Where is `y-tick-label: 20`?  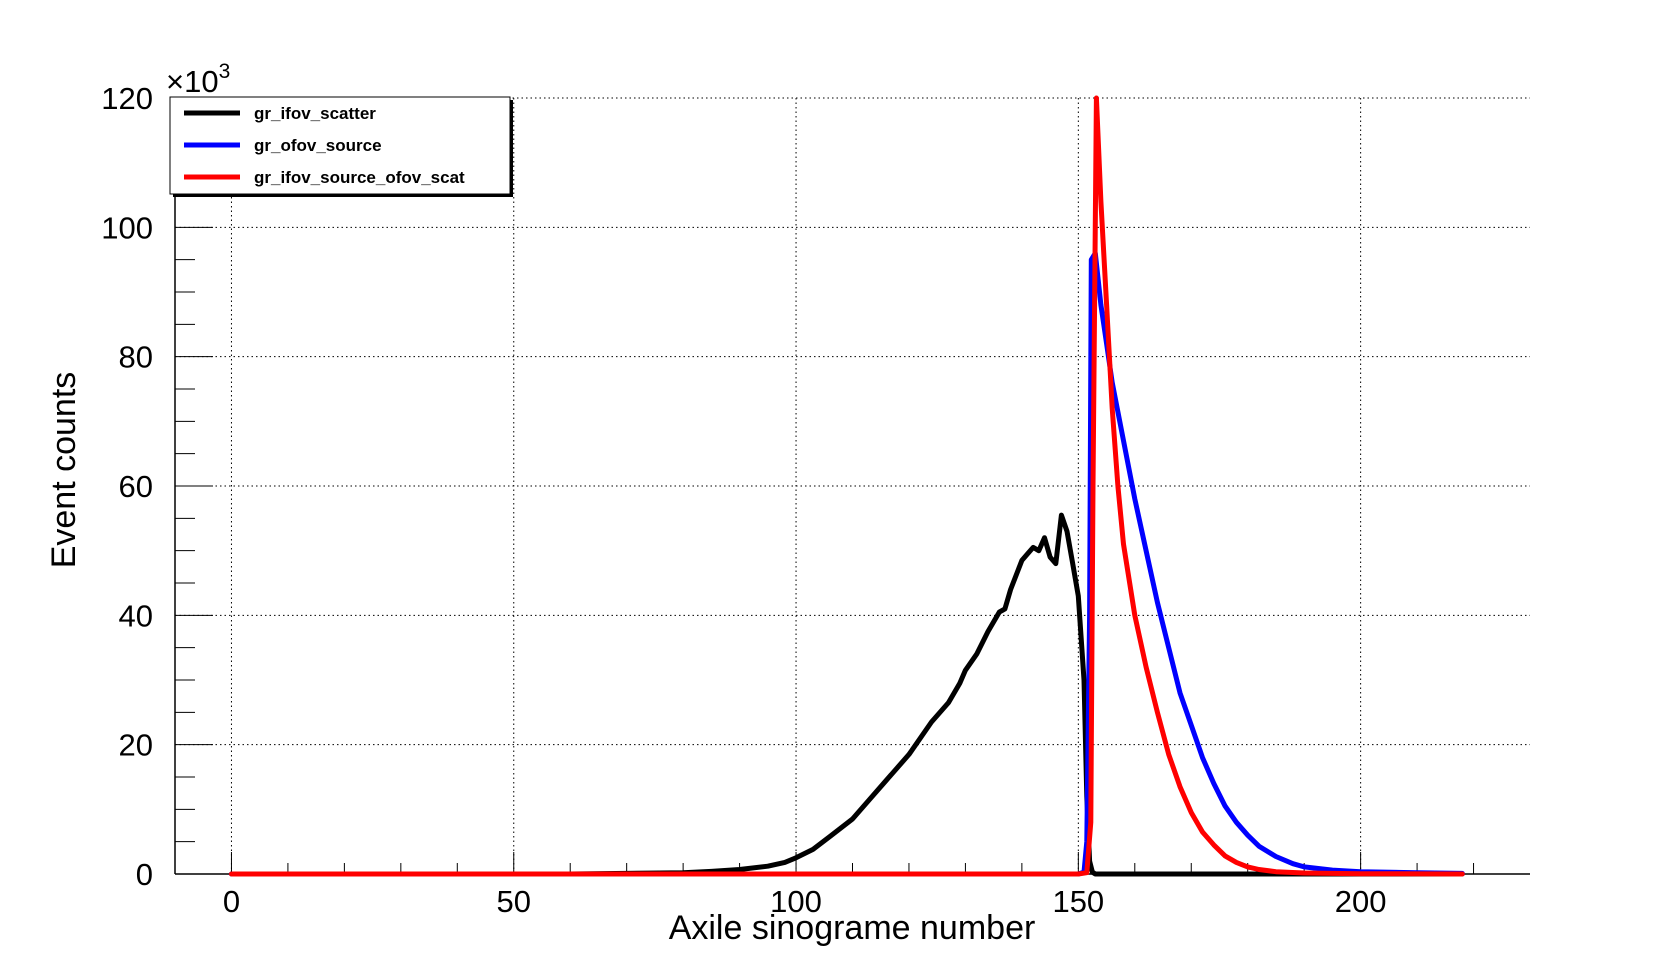
y-tick-label: 20 is located at coordinates (136, 745).